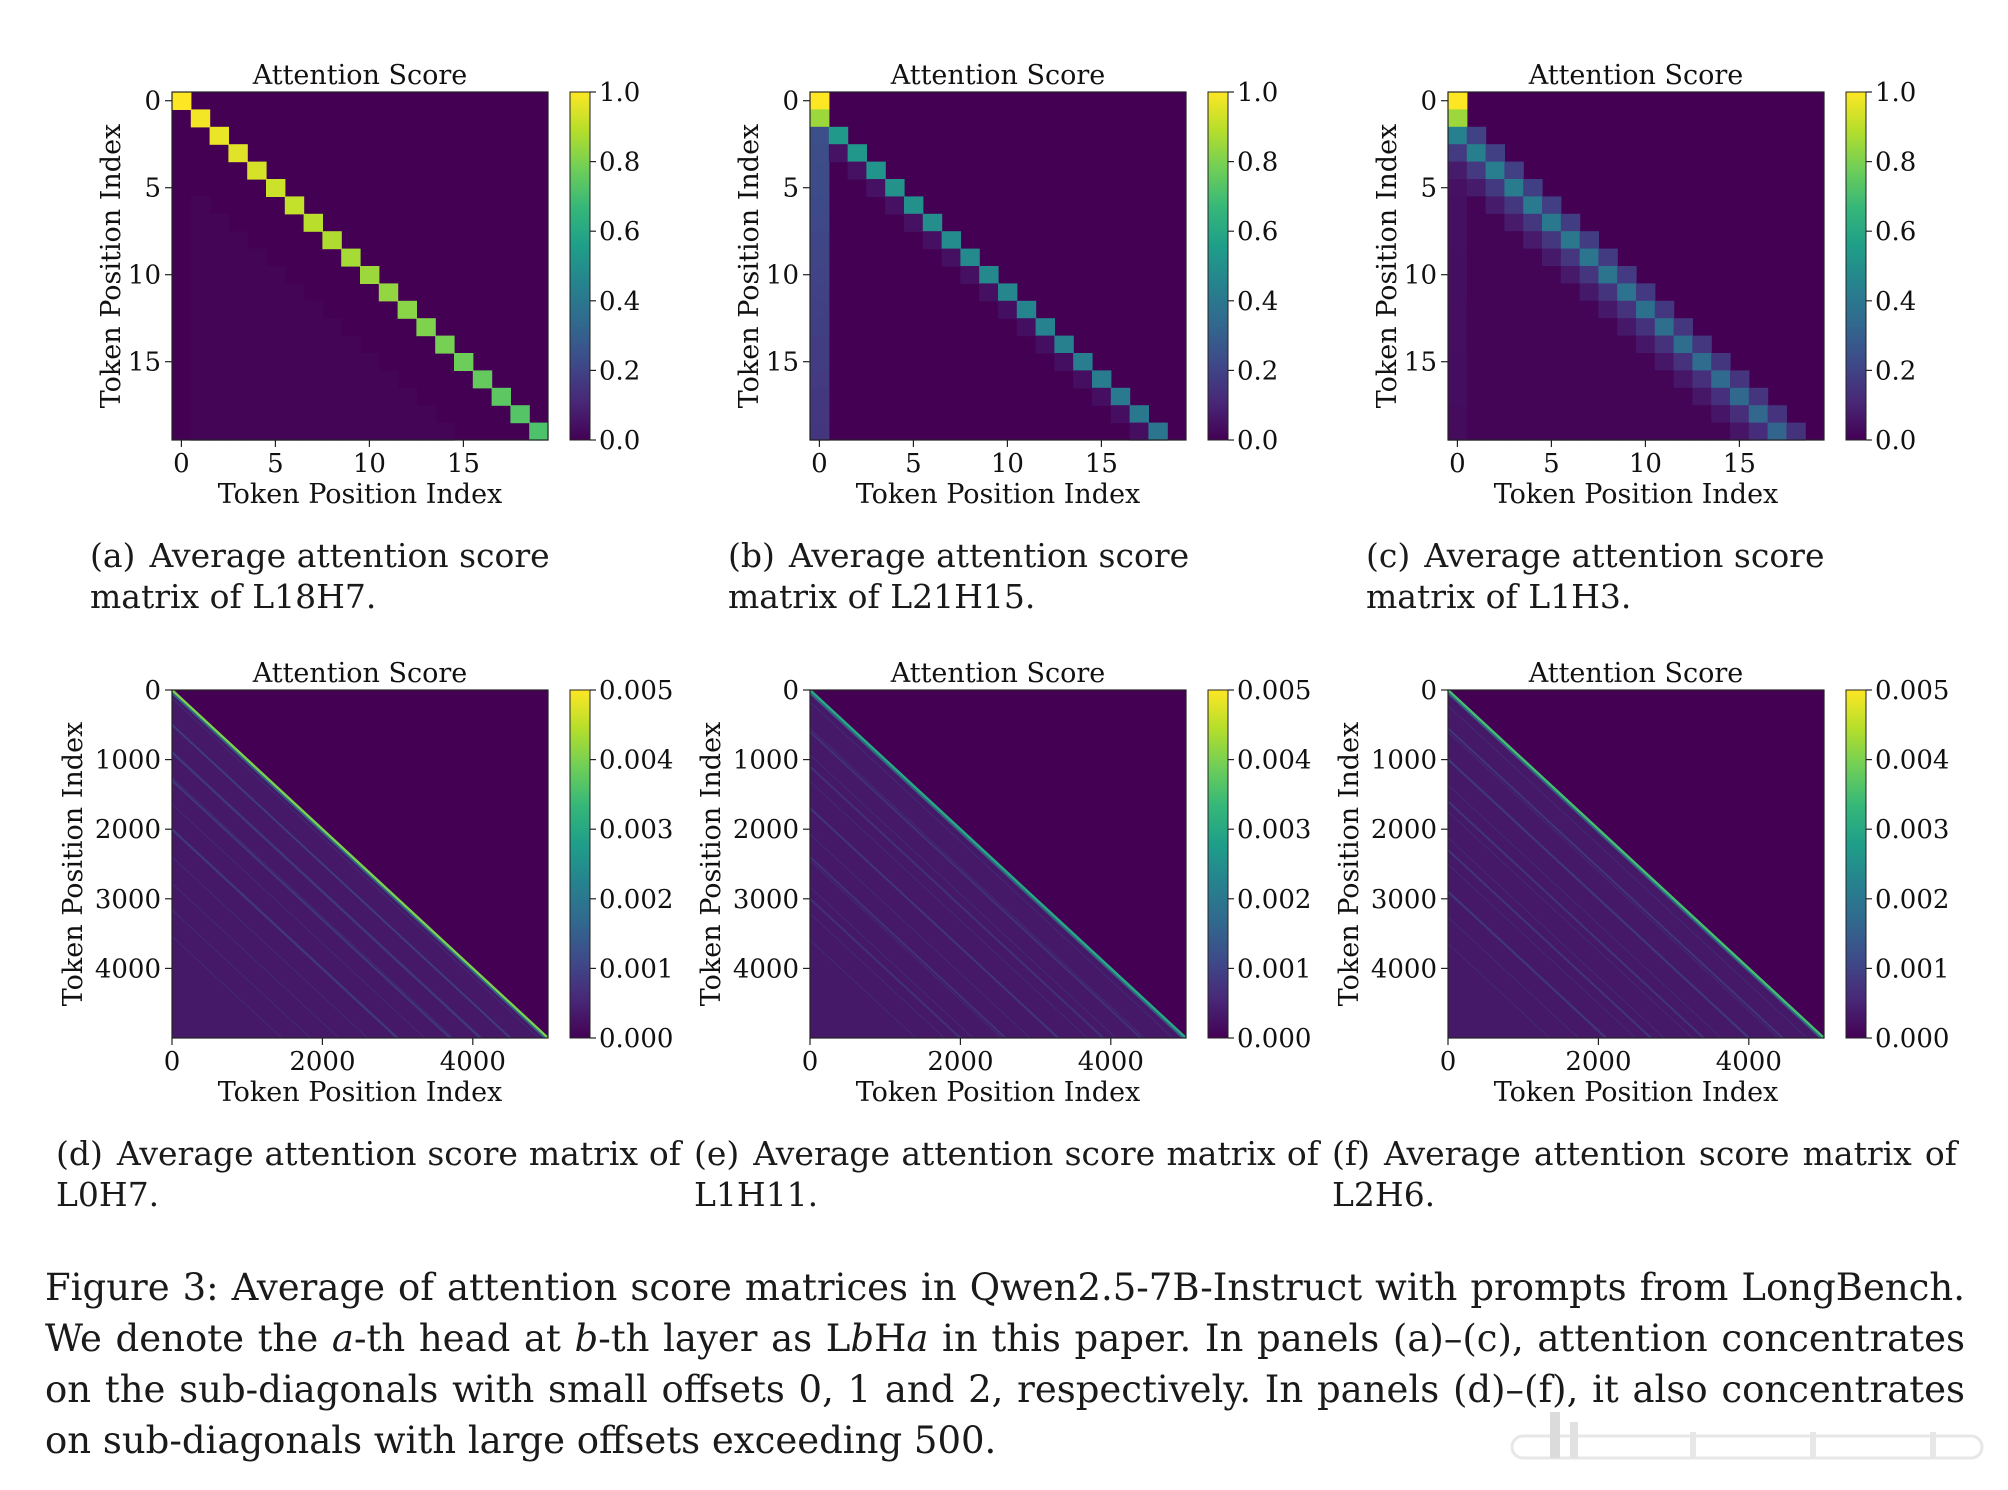 The image size is (2008, 1490). I want to click on y-tick-label: 1000, so click(128, 761).